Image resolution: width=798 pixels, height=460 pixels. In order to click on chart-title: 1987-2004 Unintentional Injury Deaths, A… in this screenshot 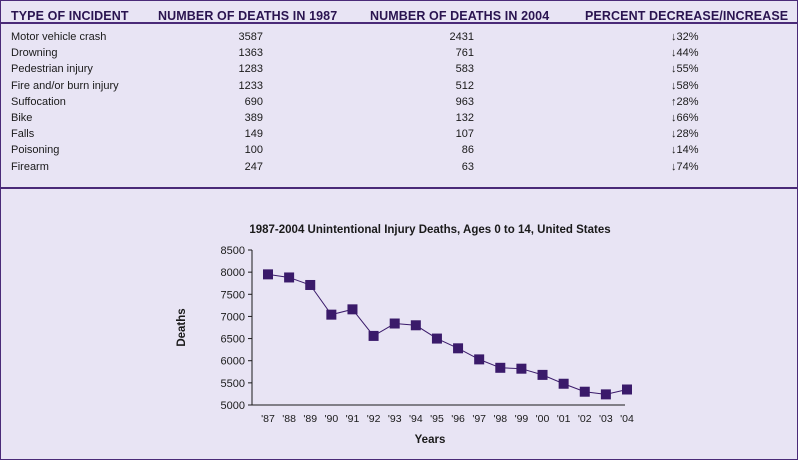, I will do `click(429, 230)`.